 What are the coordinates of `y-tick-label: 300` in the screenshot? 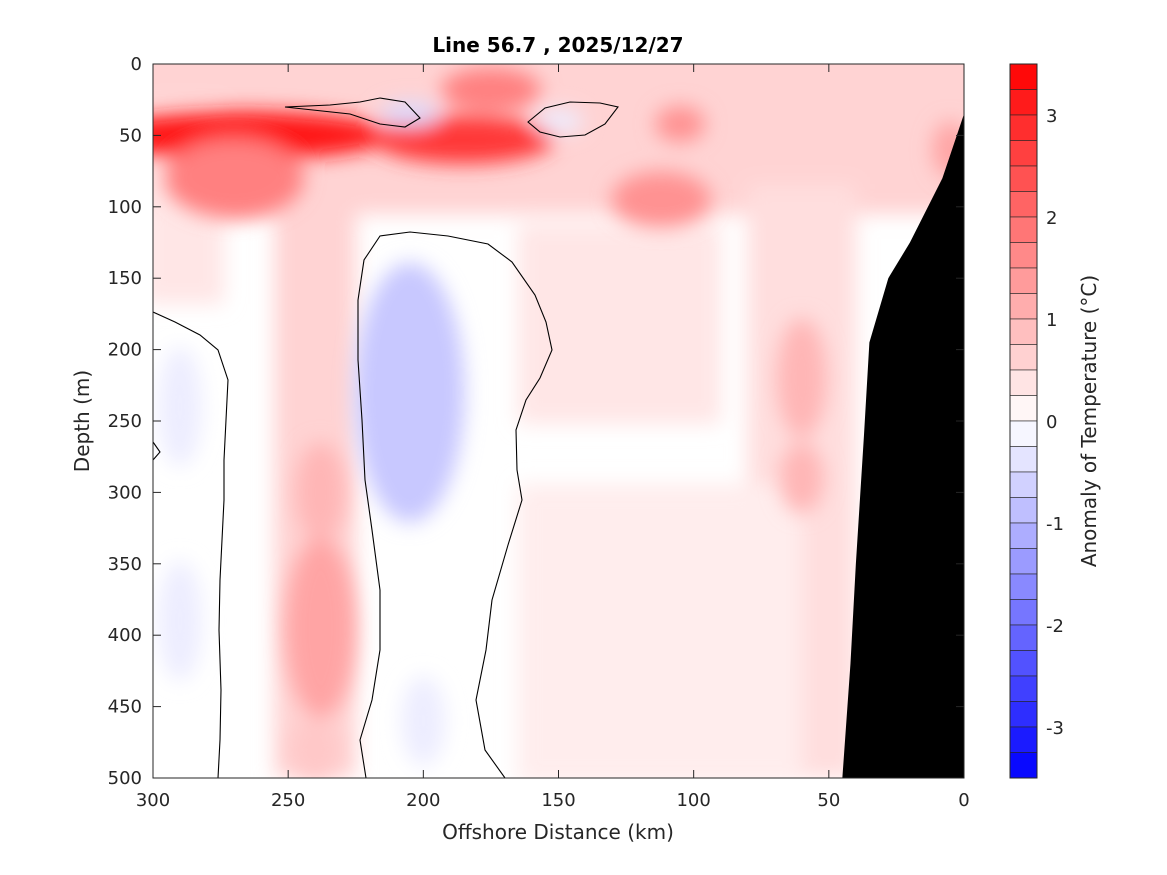 It's located at (125, 492).